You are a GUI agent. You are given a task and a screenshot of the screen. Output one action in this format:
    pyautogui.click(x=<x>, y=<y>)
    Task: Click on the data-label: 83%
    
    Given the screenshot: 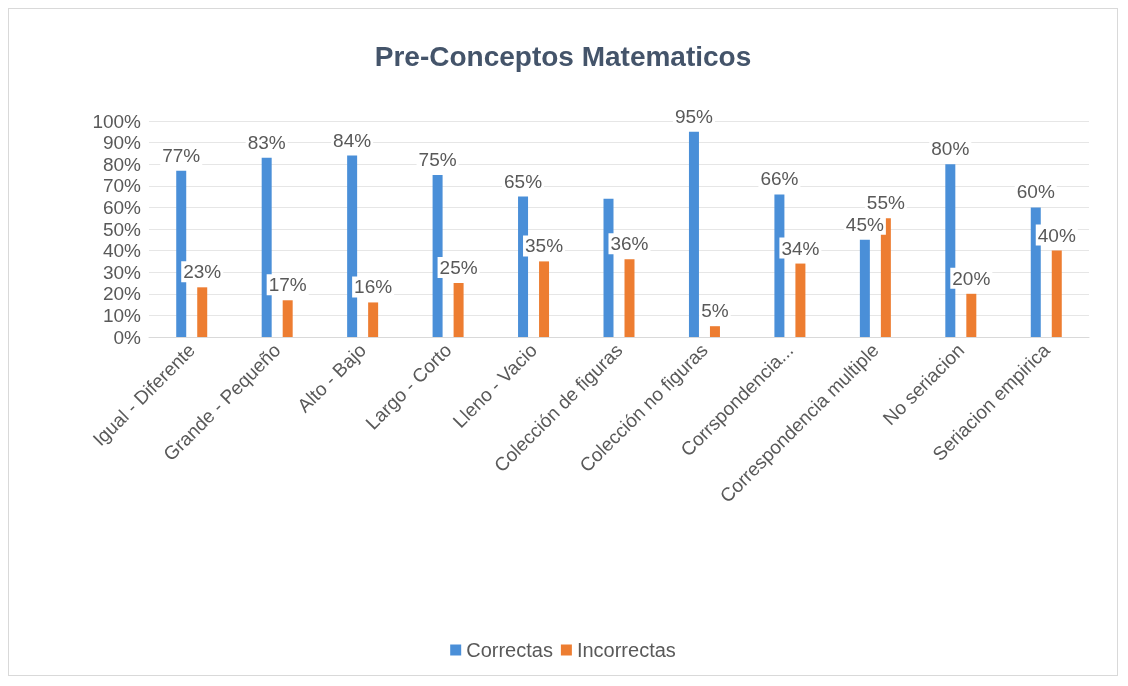 What is the action you would take?
    pyautogui.click(x=266, y=142)
    